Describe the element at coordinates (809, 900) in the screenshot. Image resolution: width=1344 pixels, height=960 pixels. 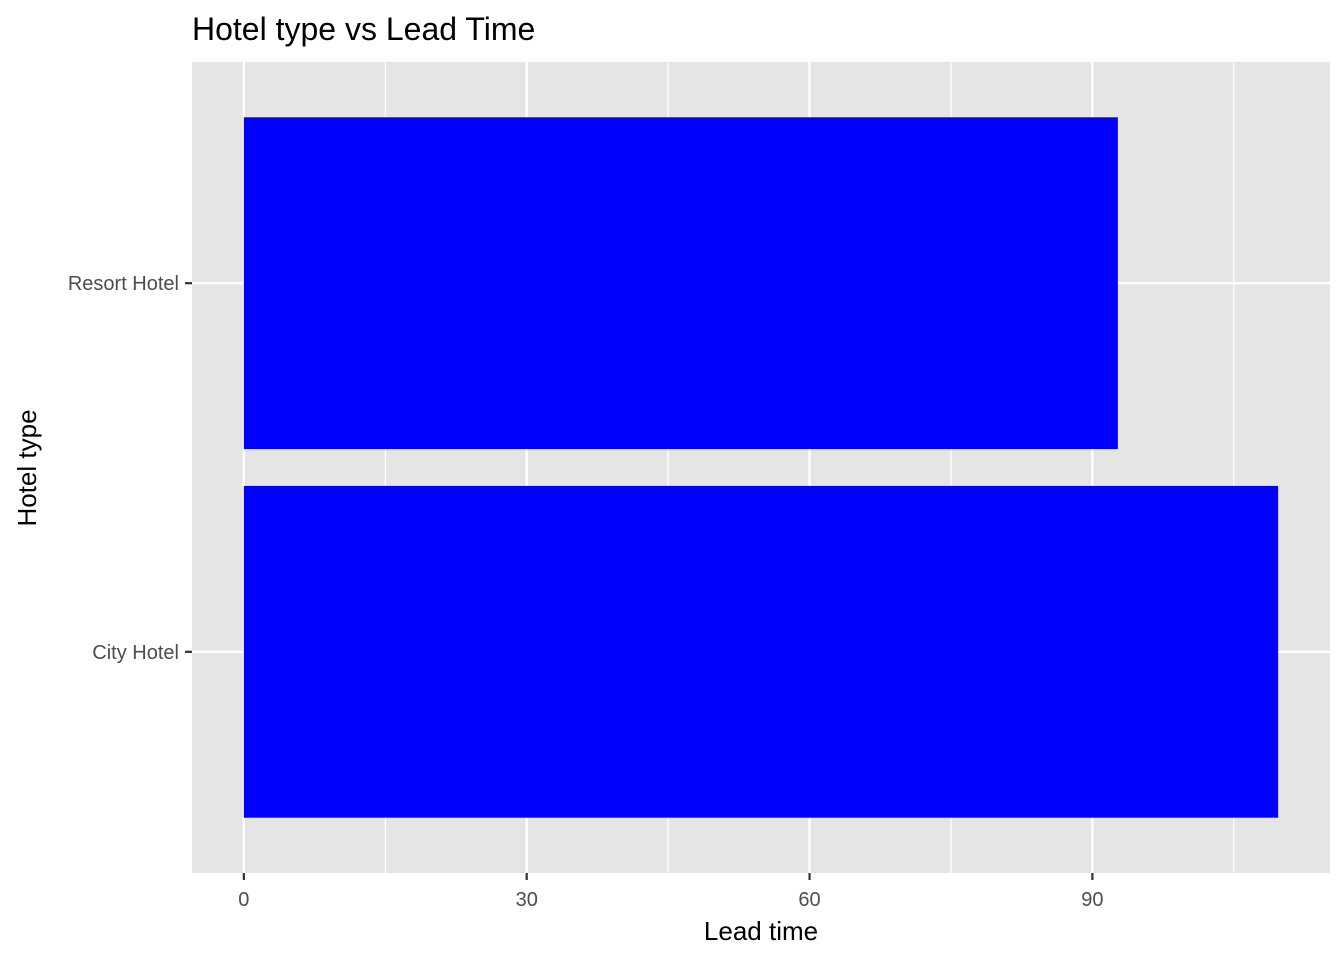
I see `x-tick-label: 60` at that location.